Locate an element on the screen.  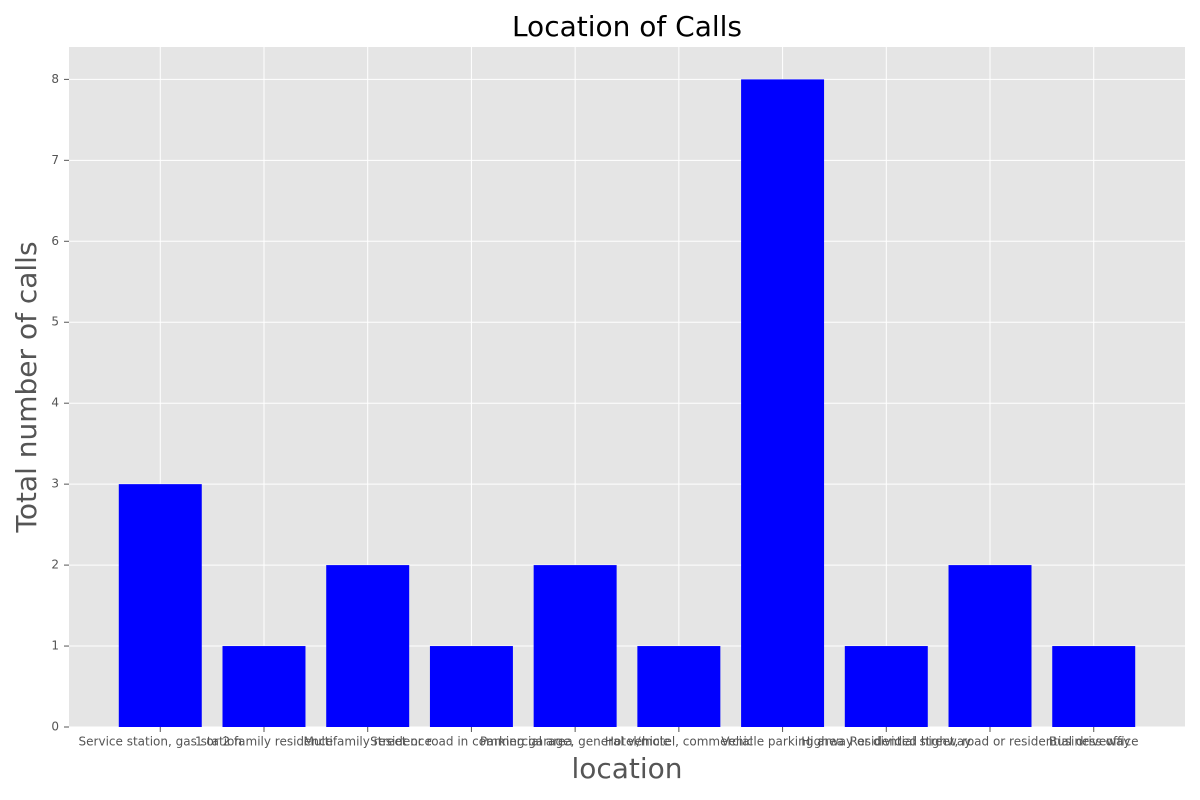
x-tick-label: Highway or divided highway is located at coordinates (886, 742).